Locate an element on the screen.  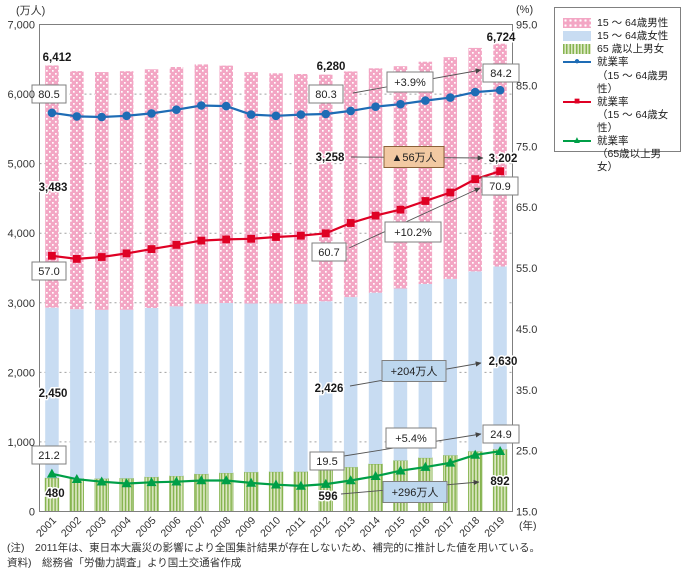
value-label: 2,426 is located at coordinates (329, 389).